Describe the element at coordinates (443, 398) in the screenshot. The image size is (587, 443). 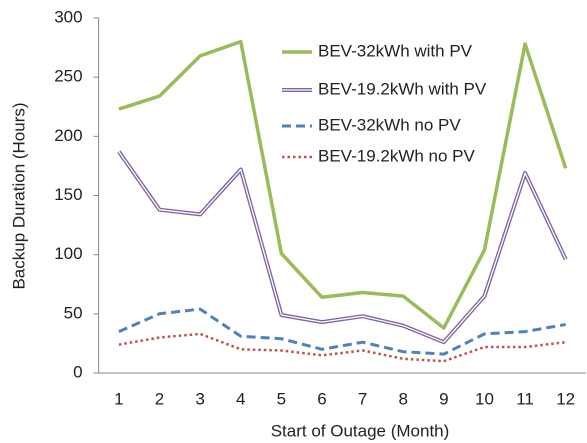
I see `x-tick-label: 9` at that location.